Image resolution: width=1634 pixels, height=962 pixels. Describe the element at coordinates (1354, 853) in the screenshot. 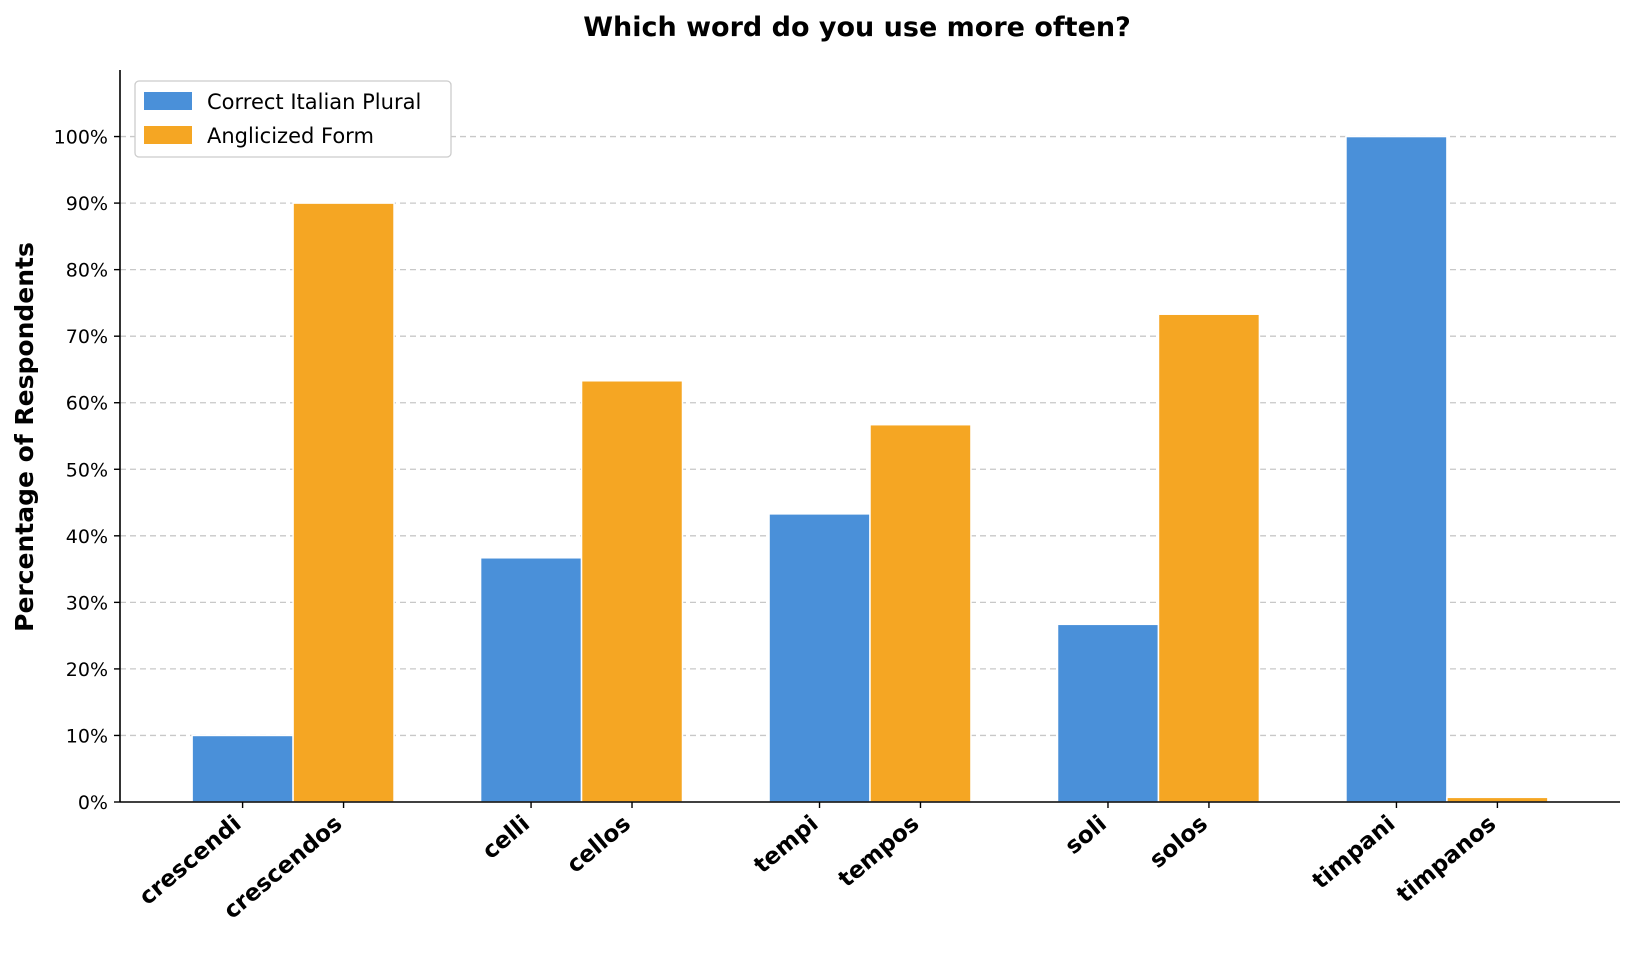

I see `x-tick-label-italian: timpani` at that location.